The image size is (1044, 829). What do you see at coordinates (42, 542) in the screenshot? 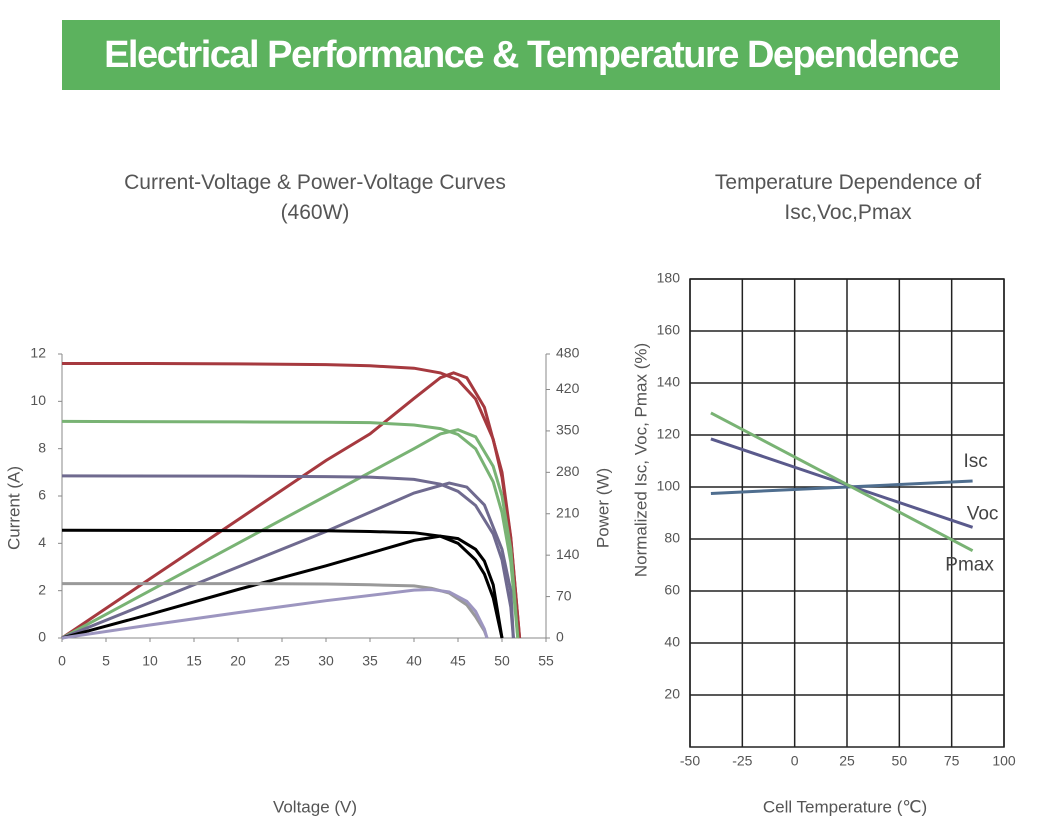
I see `y-tick-label: 4` at bounding box center [42, 542].